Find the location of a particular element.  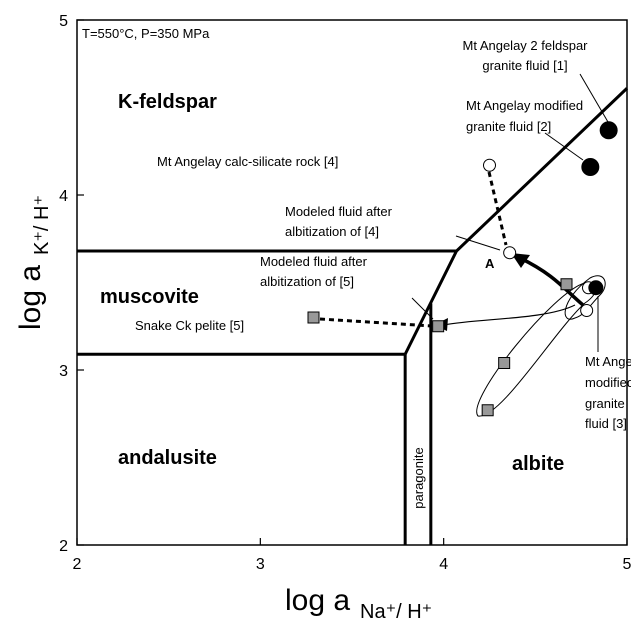

field-label: muscovite is located at coordinates (149, 297).